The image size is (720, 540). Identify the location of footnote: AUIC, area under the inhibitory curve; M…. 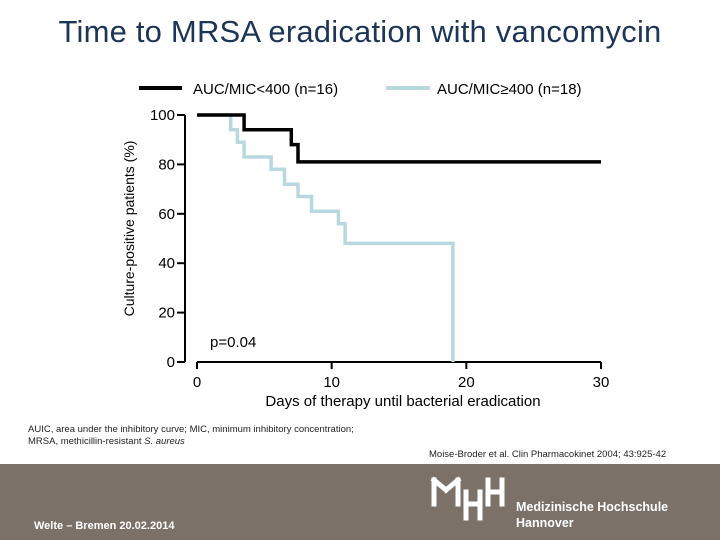
(223, 436).